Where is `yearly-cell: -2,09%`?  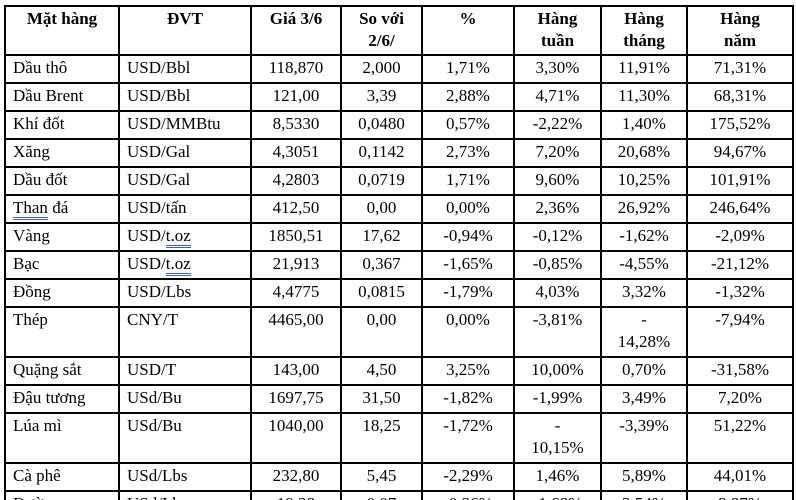
yearly-cell: -2,09% is located at coordinates (740, 237).